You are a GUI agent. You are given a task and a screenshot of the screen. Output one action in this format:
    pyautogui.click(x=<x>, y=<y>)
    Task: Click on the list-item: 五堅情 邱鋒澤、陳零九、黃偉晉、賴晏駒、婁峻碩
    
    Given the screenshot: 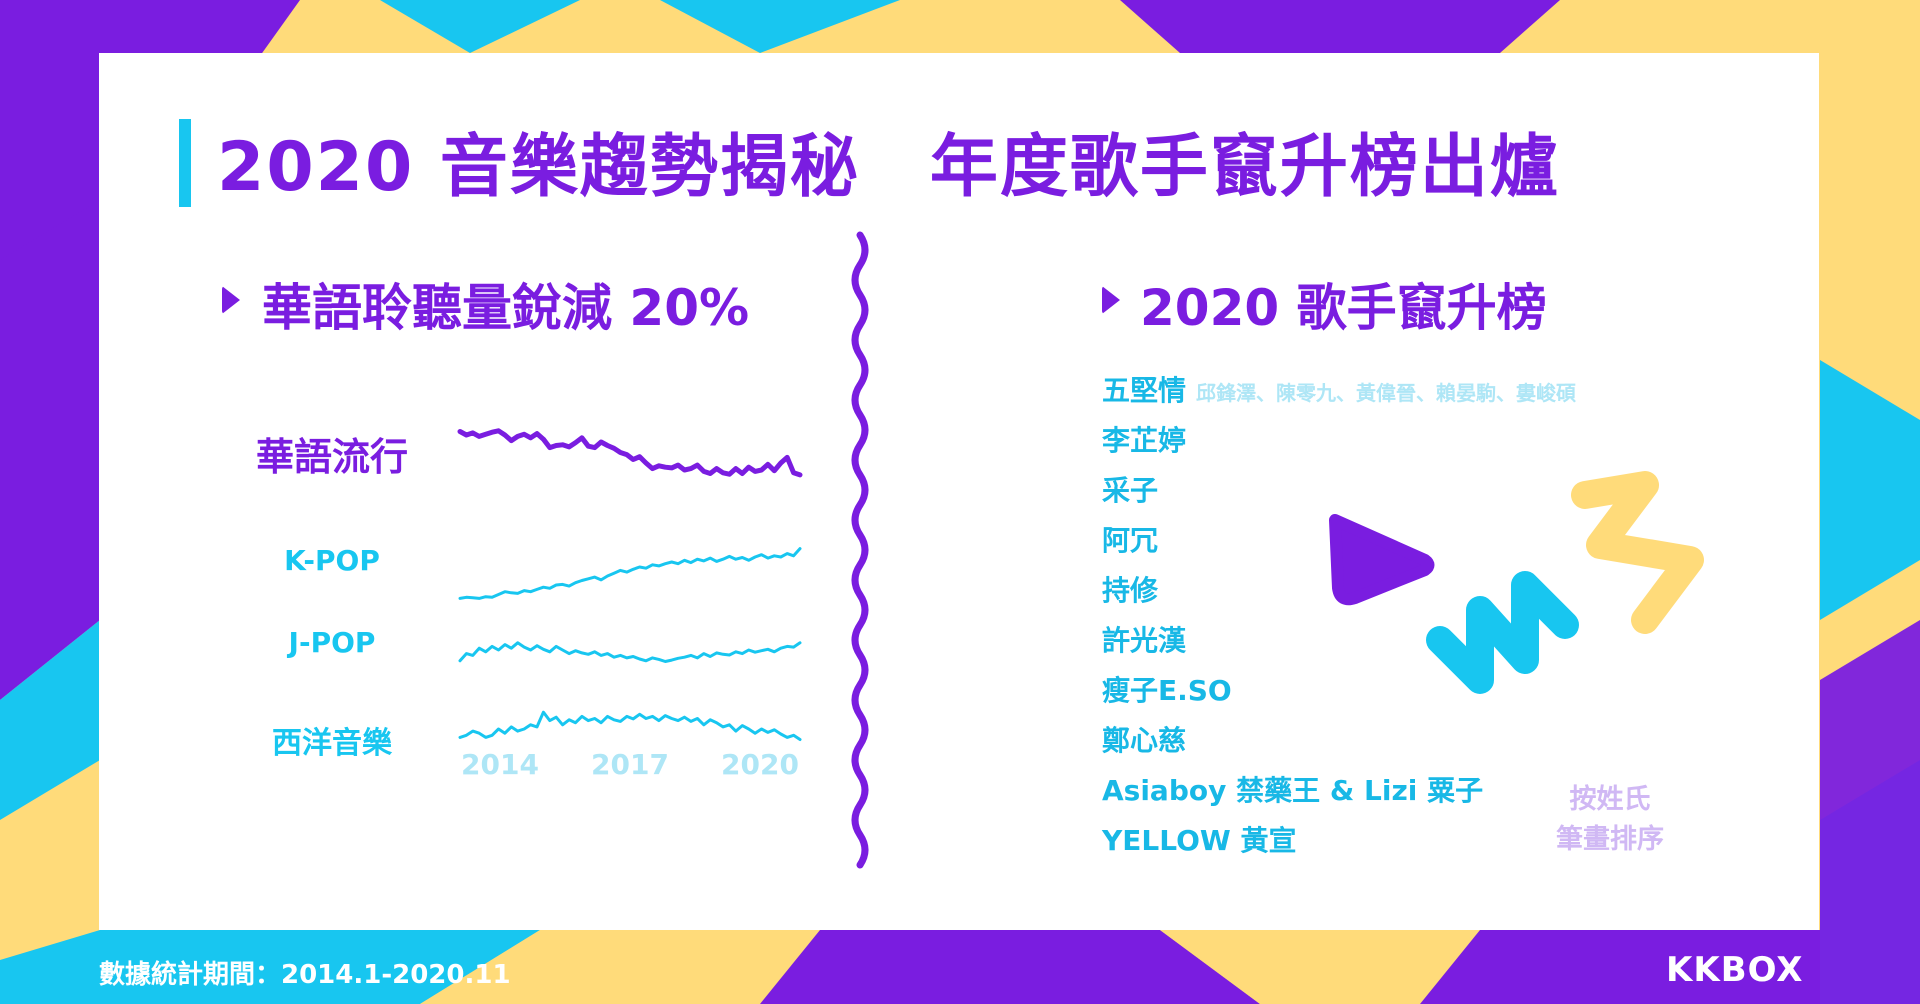 What is the action you would take?
    pyautogui.click(x=1339, y=391)
    